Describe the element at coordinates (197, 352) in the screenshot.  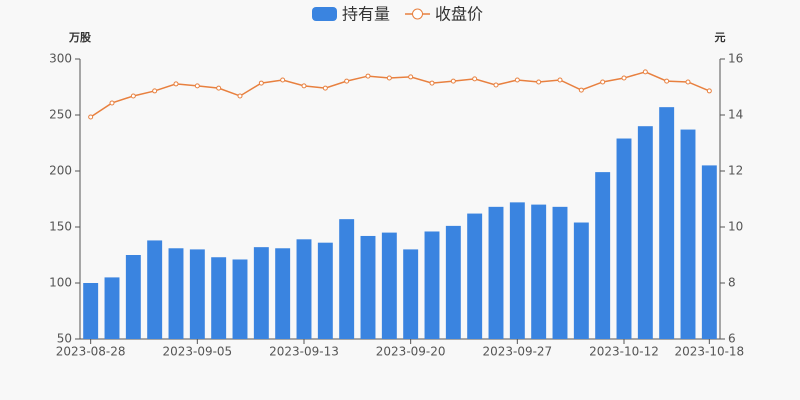
I see `x-tick-label: 2023-09-05` at that location.